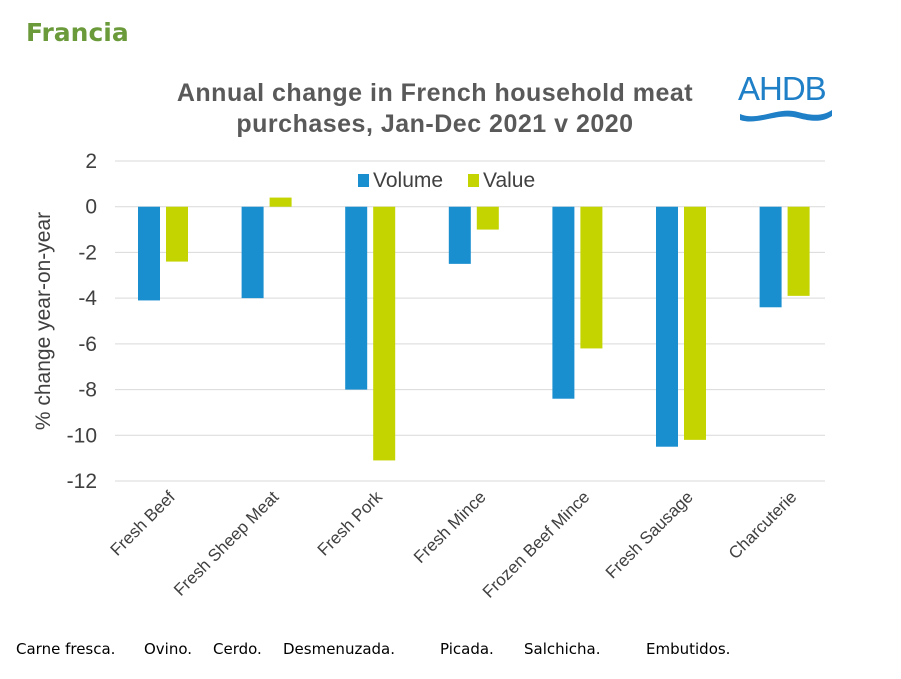 The image size is (901, 679). What do you see at coordinates (509, 180) in the screenshot?
I see `legend-label: Value` at bounding box center [509, 180].